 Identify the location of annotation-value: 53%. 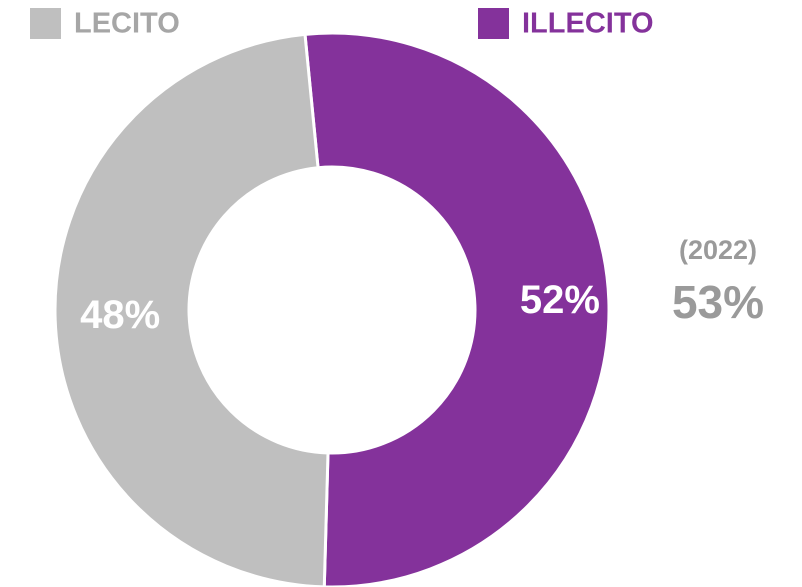
(718, 302).